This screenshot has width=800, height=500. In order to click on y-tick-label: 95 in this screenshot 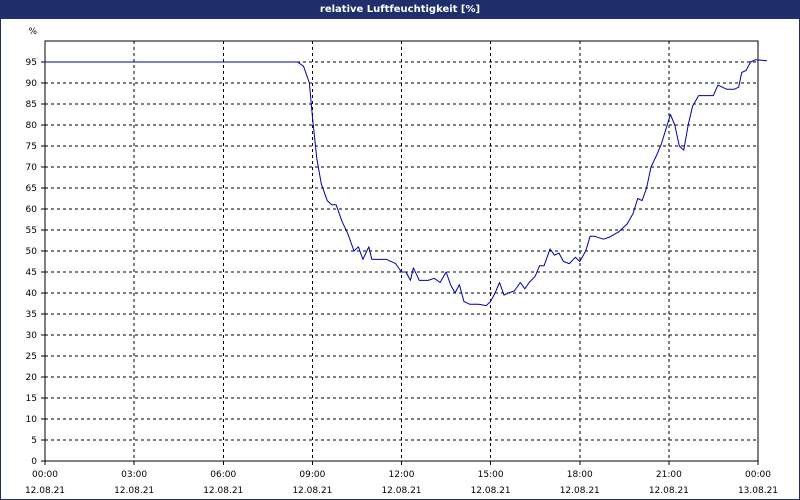, I will do `click(31, 63)`.